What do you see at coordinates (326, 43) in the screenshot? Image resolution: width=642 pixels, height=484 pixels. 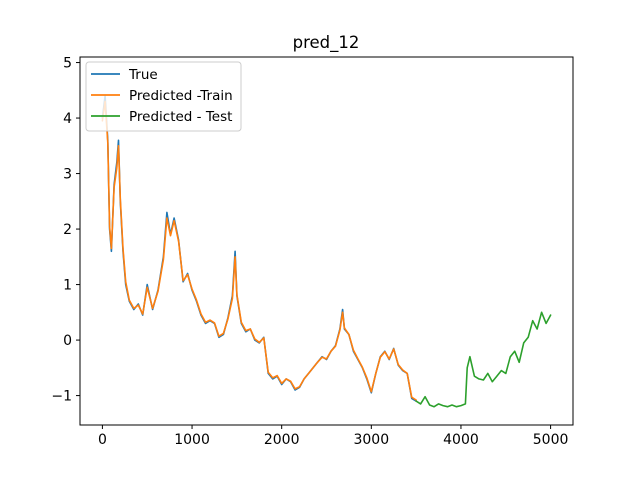 I see `chart-title: pred_12` at bounding box center [326, 43].